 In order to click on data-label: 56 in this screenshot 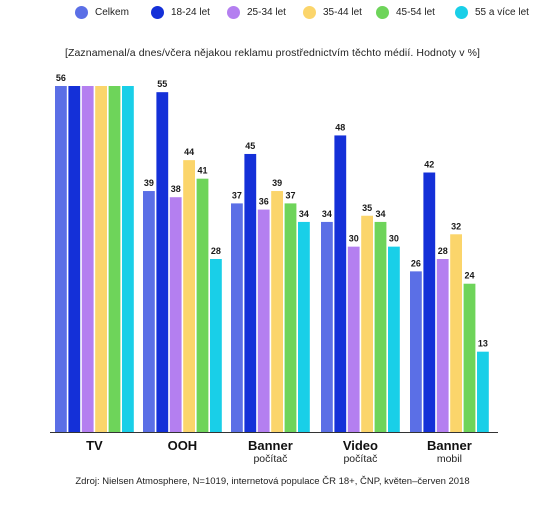, I will do `click(61, 78)`.